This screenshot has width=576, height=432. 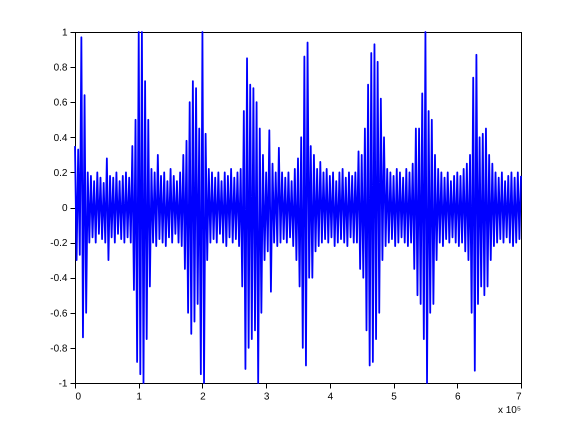 I want to click on text: x 10⁵, so click(x=509, y=410).